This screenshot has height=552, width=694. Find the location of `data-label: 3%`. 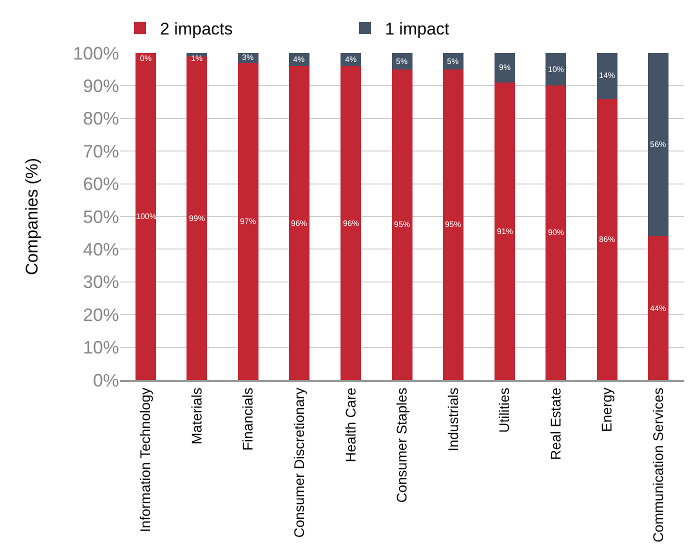

data-label: 3% is located at coordinates (248, 57).